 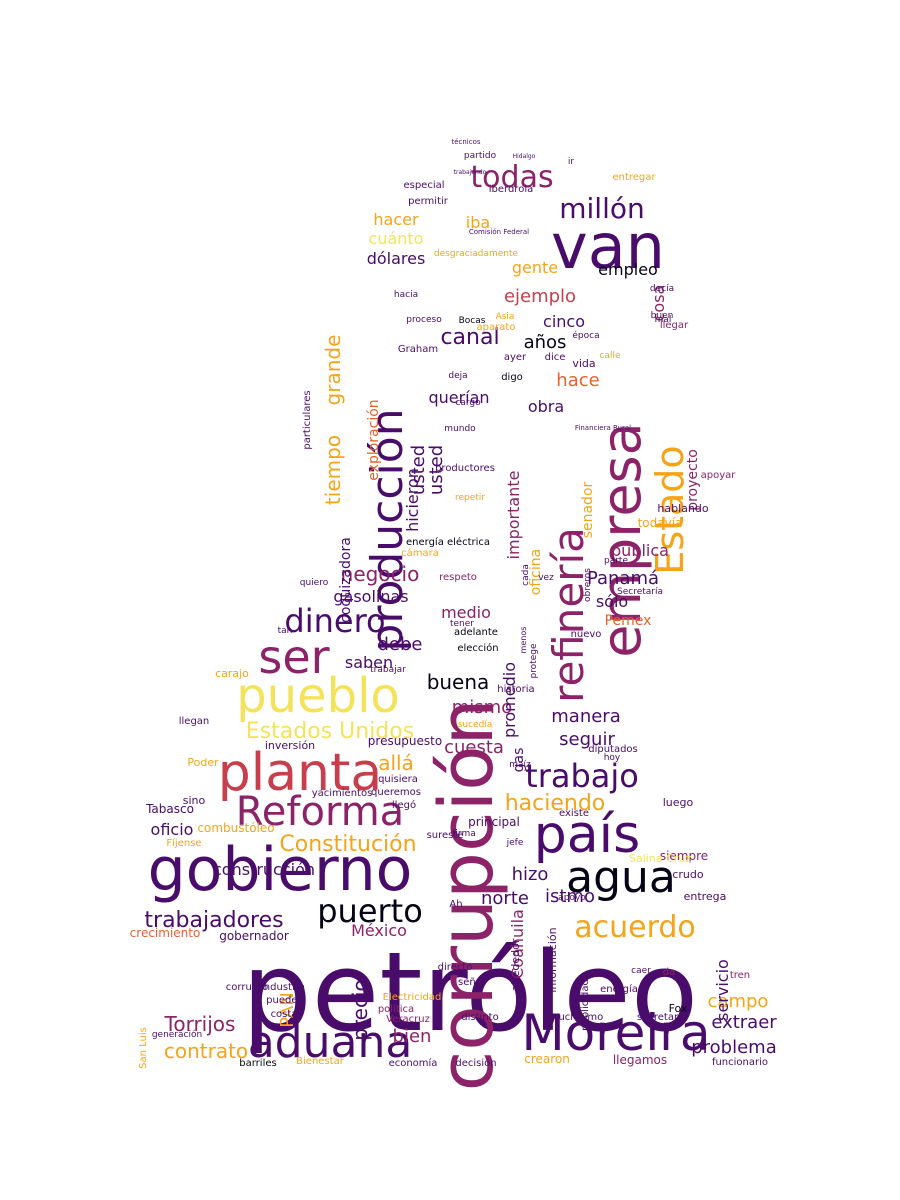 What do you see at coordinates (469, 337) in the screenshot?
I see `word-canal: canal` at bounding box center [469, 337].